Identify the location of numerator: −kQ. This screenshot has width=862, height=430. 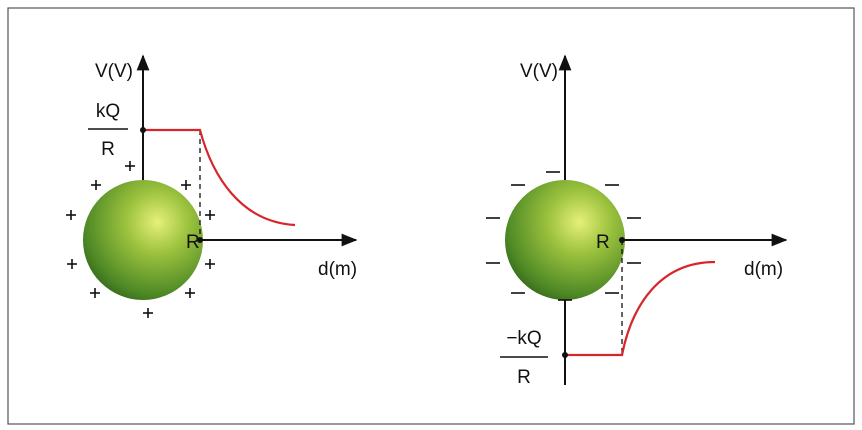
(523, 338).